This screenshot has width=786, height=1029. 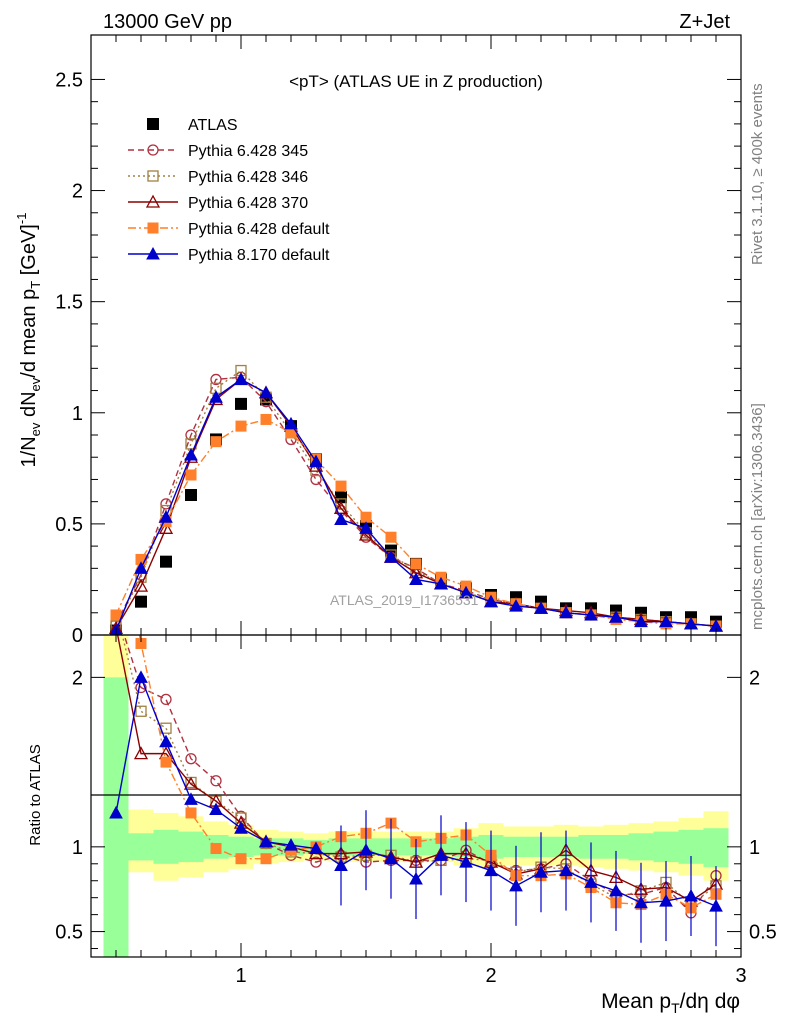 I want to click on legend-marker-ATLAS, so click(x=153, y=124).